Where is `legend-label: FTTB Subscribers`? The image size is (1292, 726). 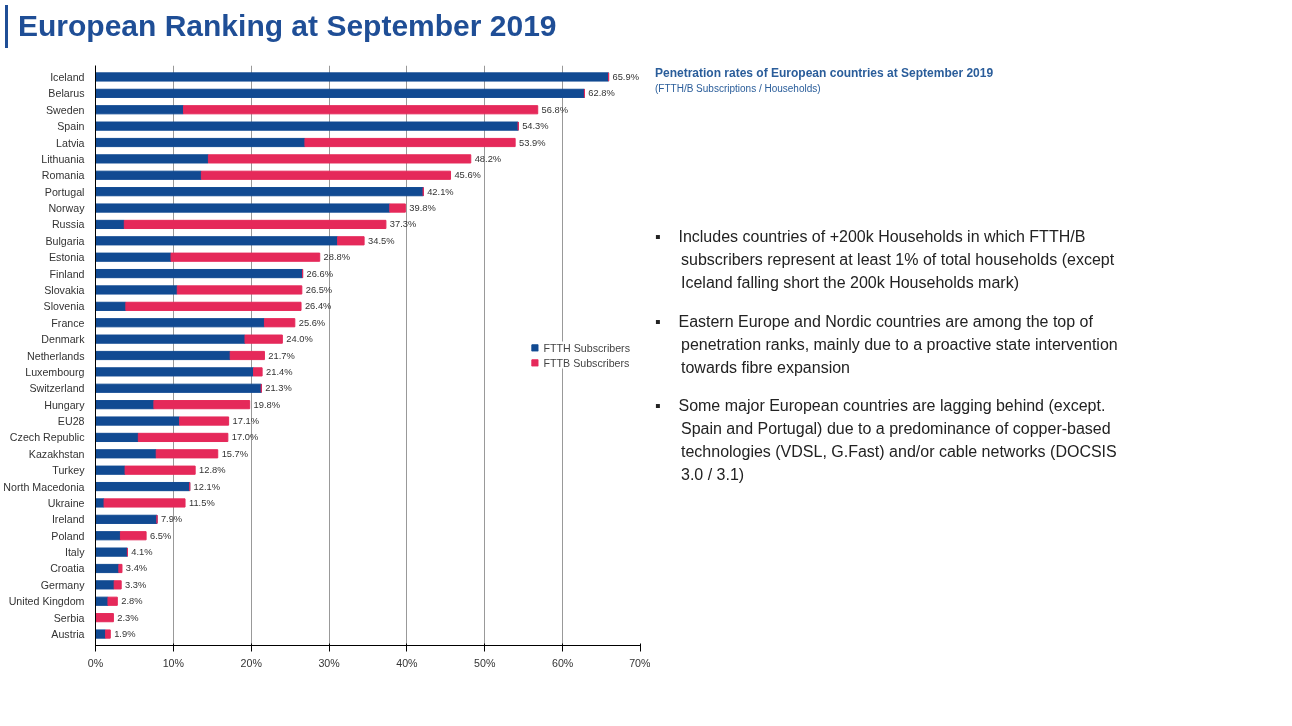 legend-label: FTTB Subscribers is located at coordinates (586, 362).